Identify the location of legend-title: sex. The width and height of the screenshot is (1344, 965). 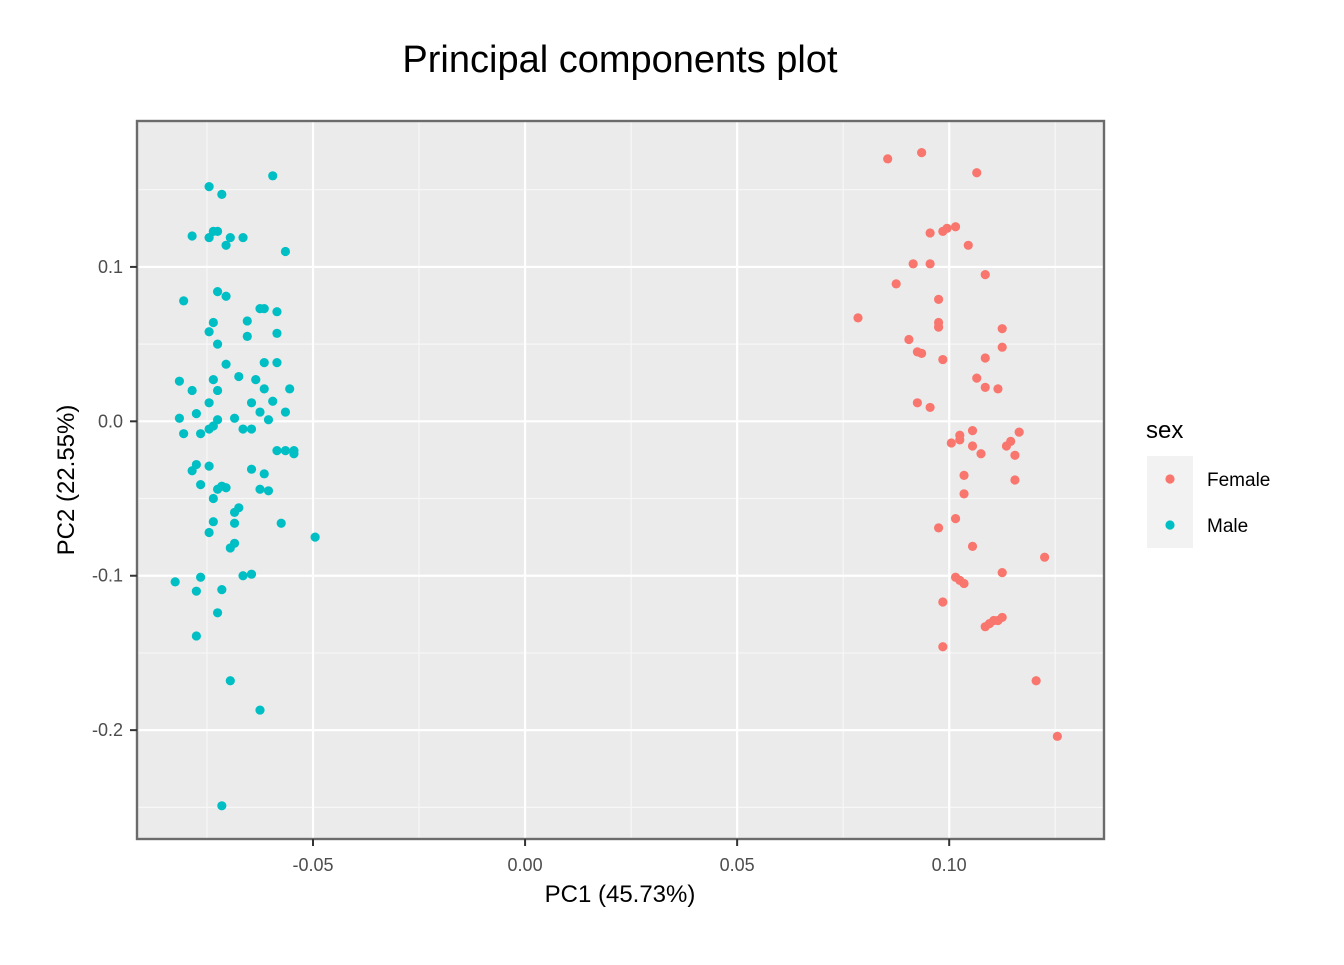
(1164, 430).